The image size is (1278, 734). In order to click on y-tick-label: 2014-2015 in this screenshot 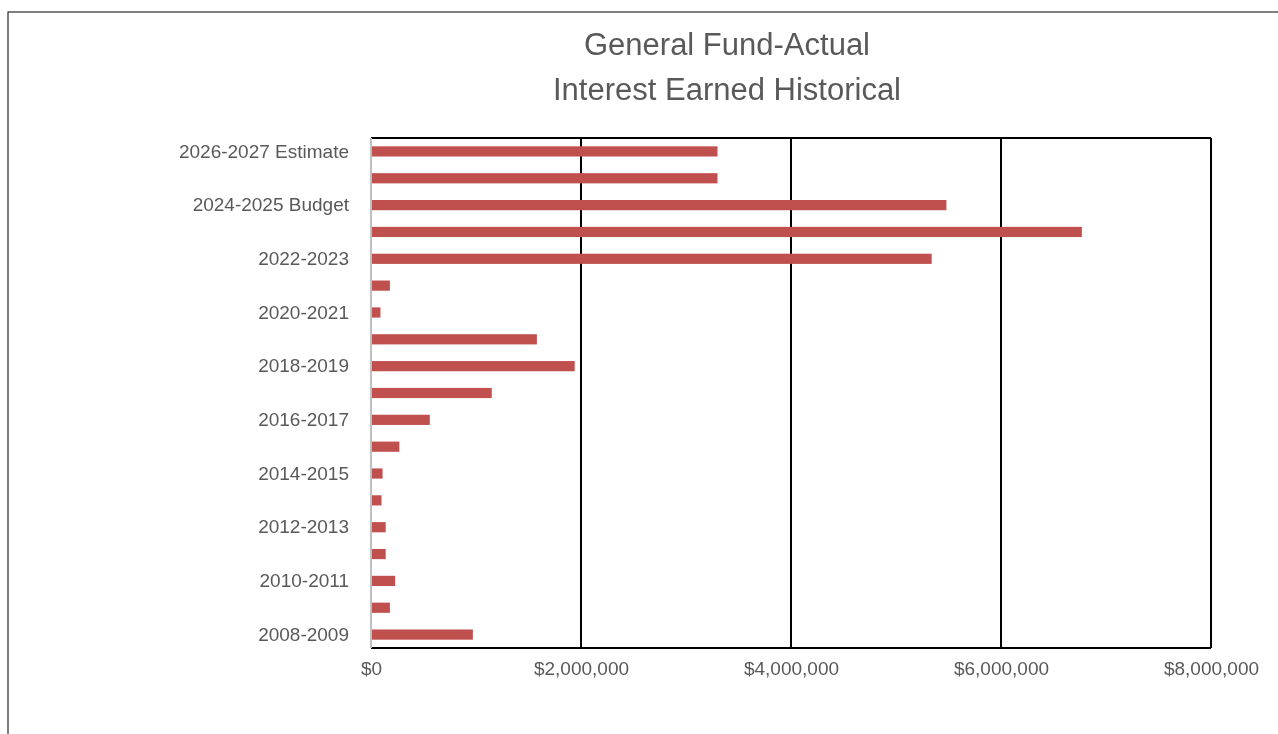, I will do `click(303, 473)`.